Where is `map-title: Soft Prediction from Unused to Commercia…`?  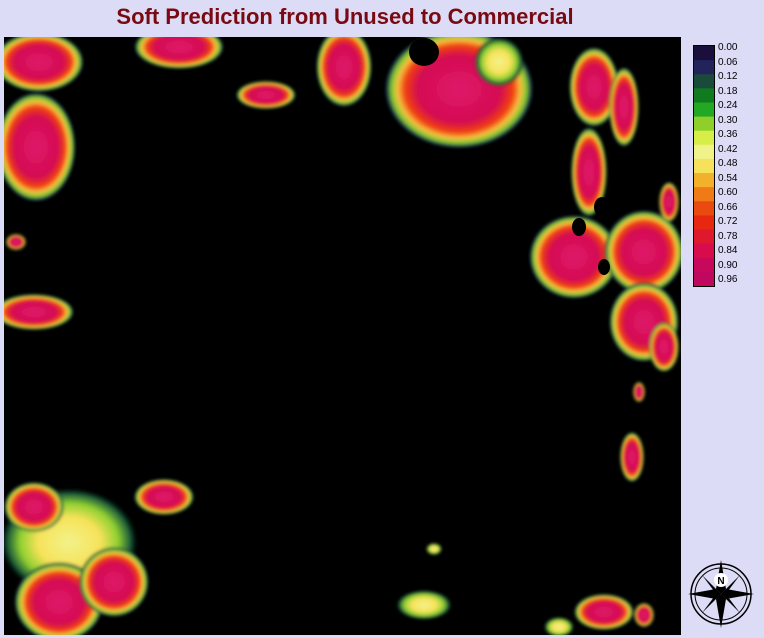 map-title: Soft Prediction from Unused to Commercia… is located at coordinates (345, 16).